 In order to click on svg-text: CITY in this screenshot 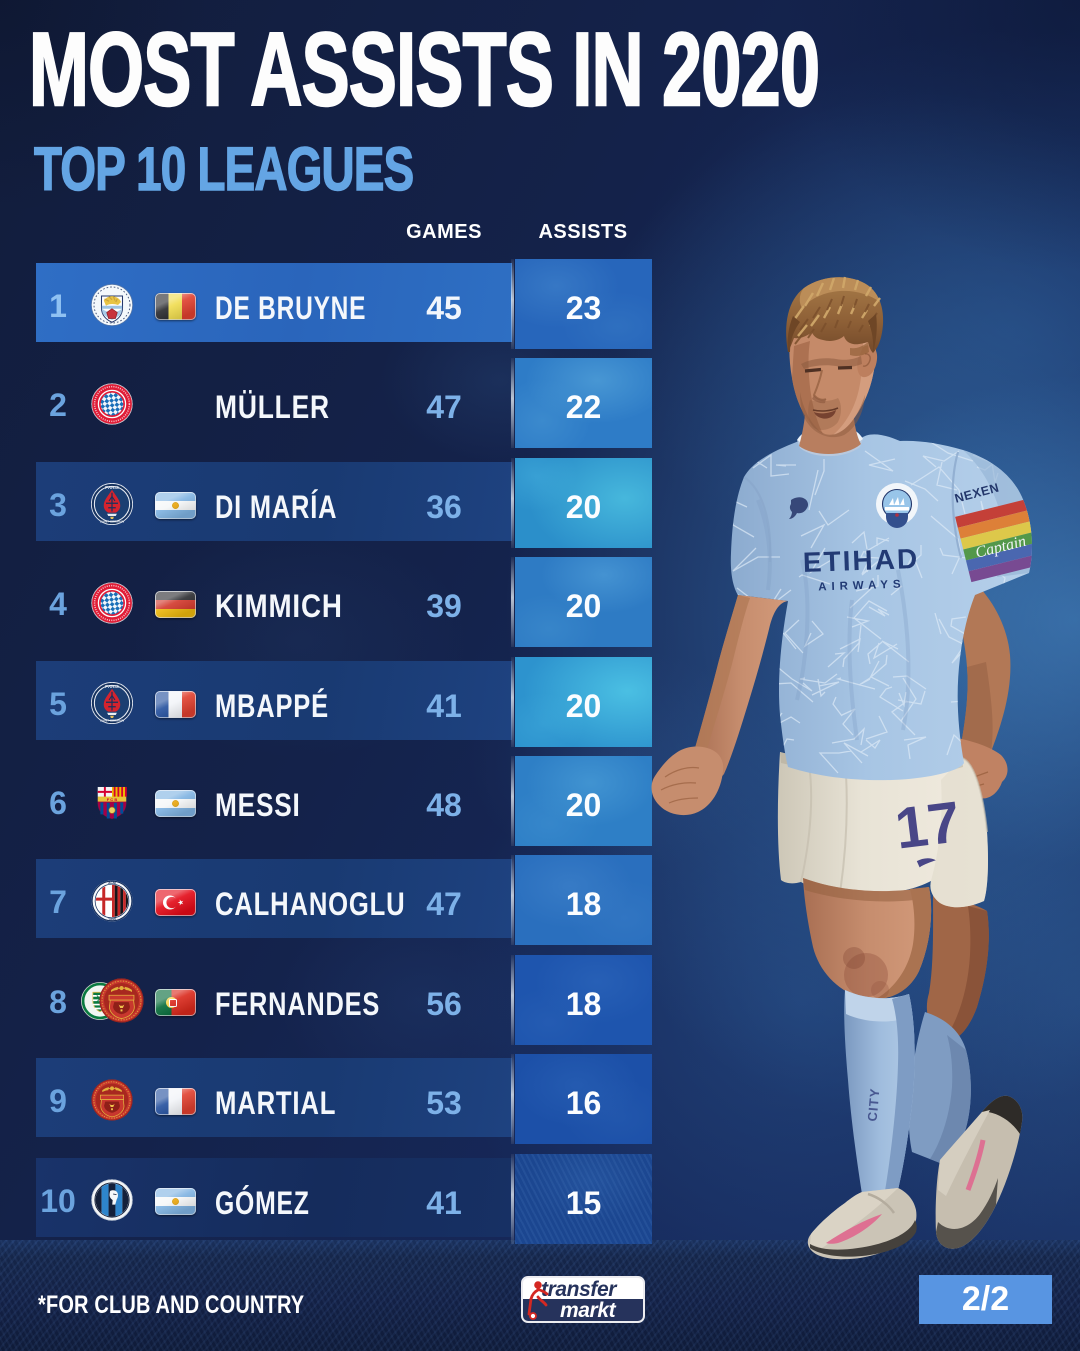, I will do `click(874, 1104)`.